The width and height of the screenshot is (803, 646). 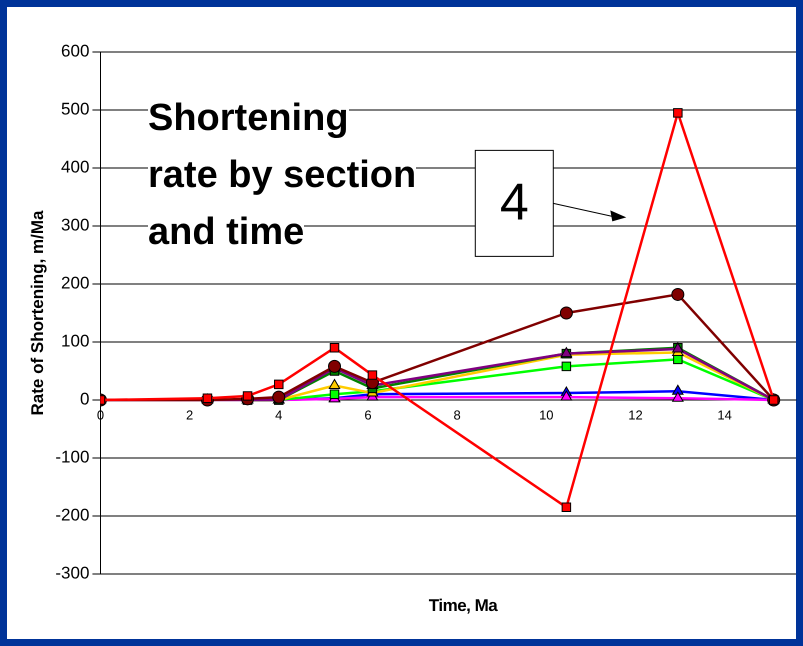 What do you see at coordinates (75, 225) in the screenshot?
I see `y-tick-label: 300` at bounding box center [75, 225].